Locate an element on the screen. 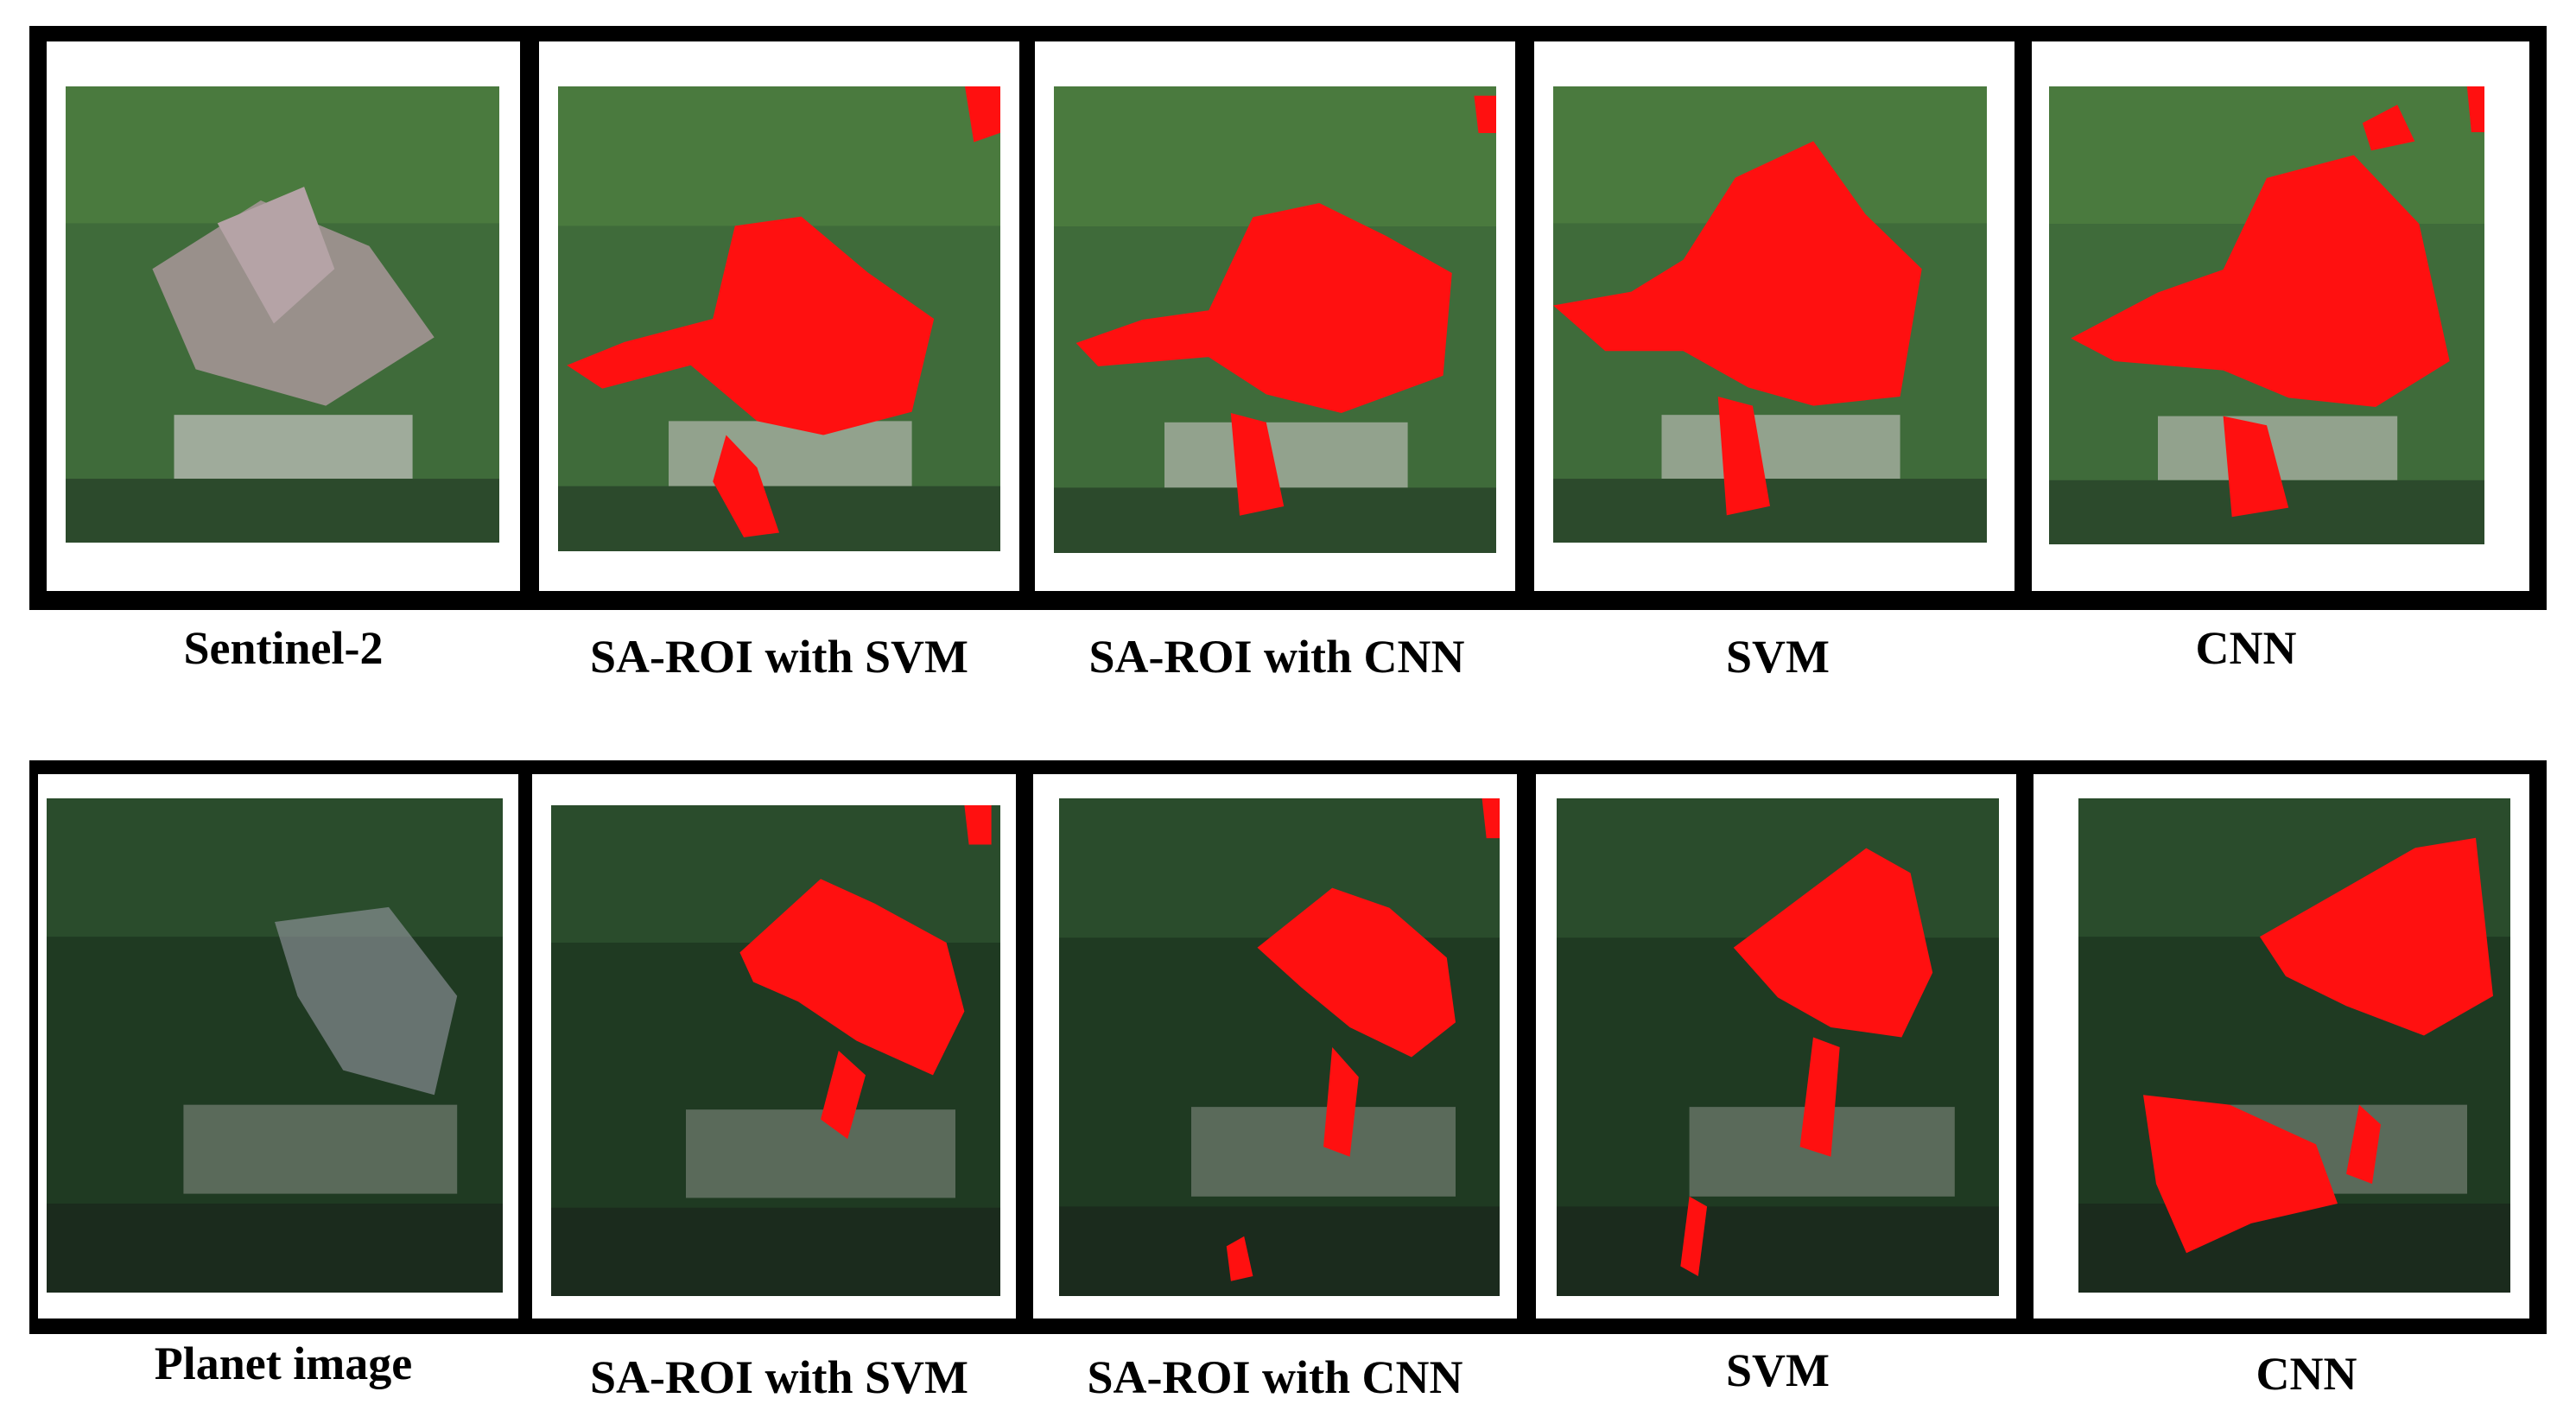  row2-panel-svm is located at coordinates (1776, 1047).